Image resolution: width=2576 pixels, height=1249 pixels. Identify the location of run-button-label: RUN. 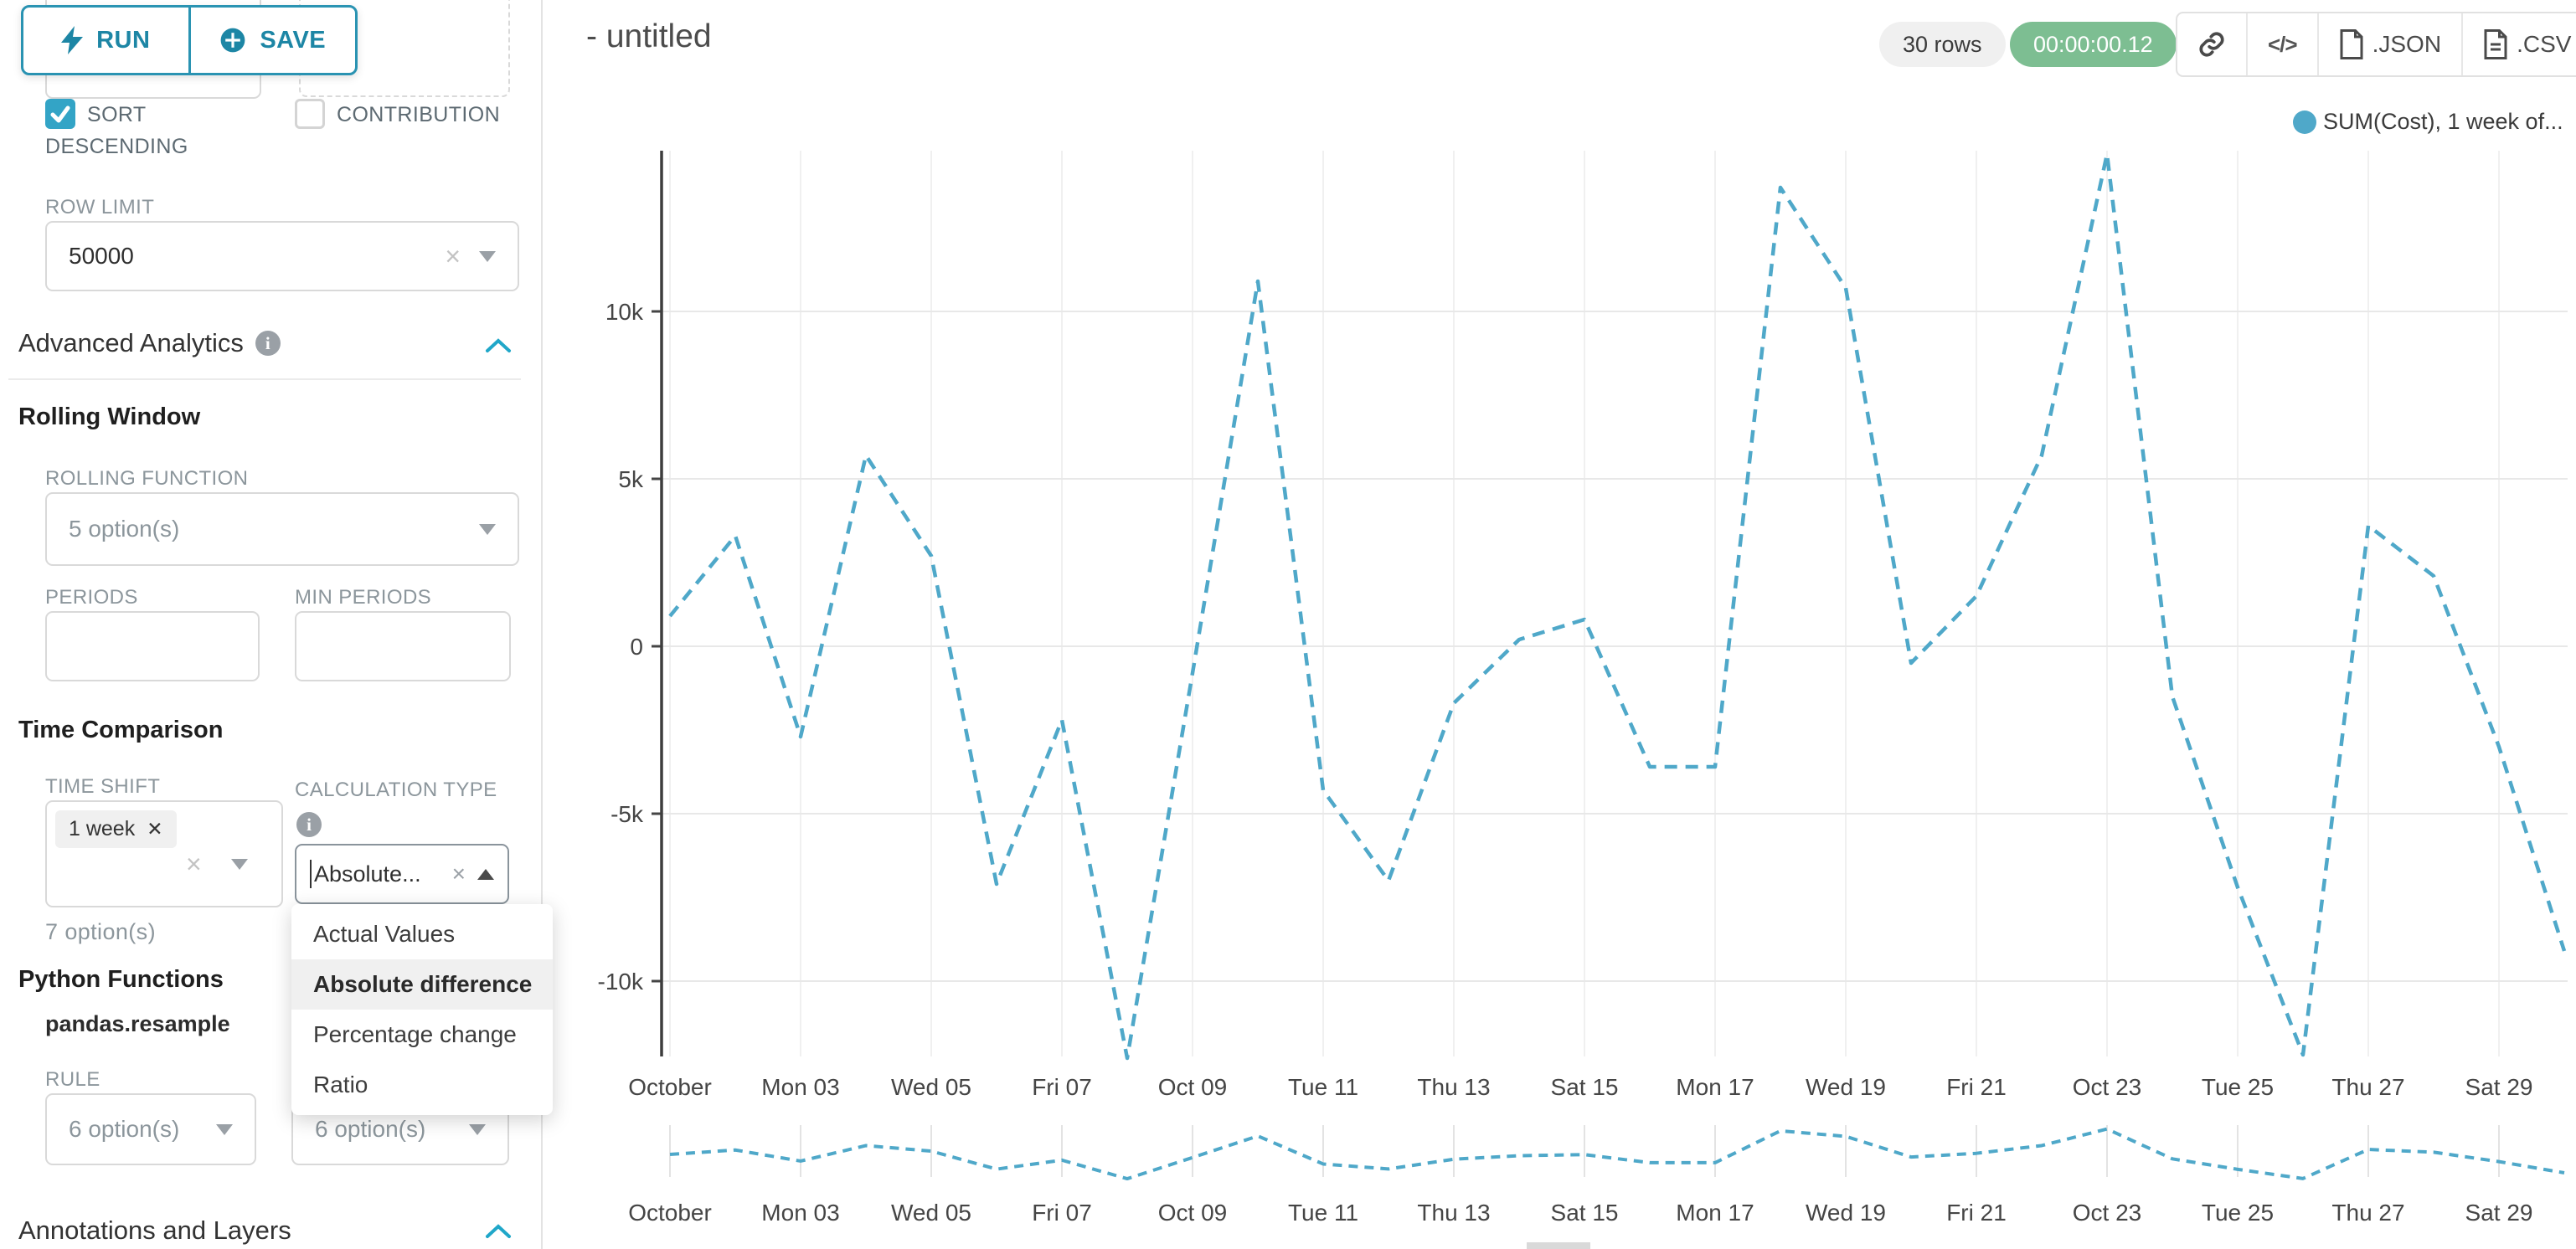
(123, 40).